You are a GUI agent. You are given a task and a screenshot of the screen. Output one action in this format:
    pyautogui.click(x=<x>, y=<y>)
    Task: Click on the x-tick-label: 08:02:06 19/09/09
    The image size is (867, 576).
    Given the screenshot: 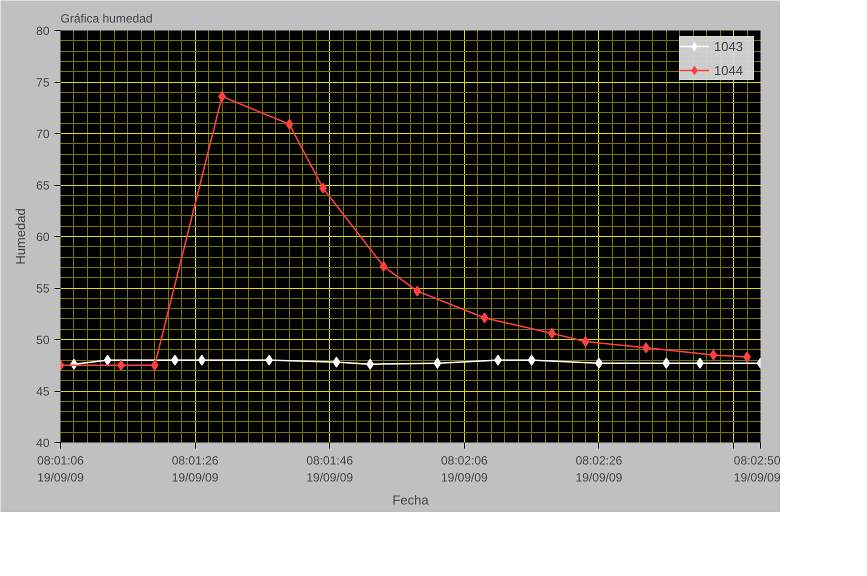 What is the action you would take?
    pyautogui.click(x=464, y=469)
    